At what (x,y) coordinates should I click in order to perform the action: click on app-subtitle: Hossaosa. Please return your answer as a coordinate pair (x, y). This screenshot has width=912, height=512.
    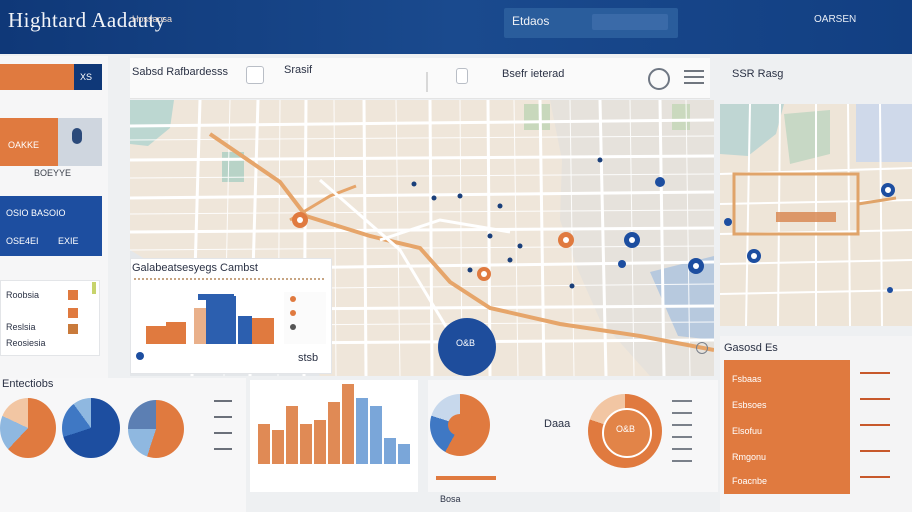
    Looking at the image, I should click on (152, 19).